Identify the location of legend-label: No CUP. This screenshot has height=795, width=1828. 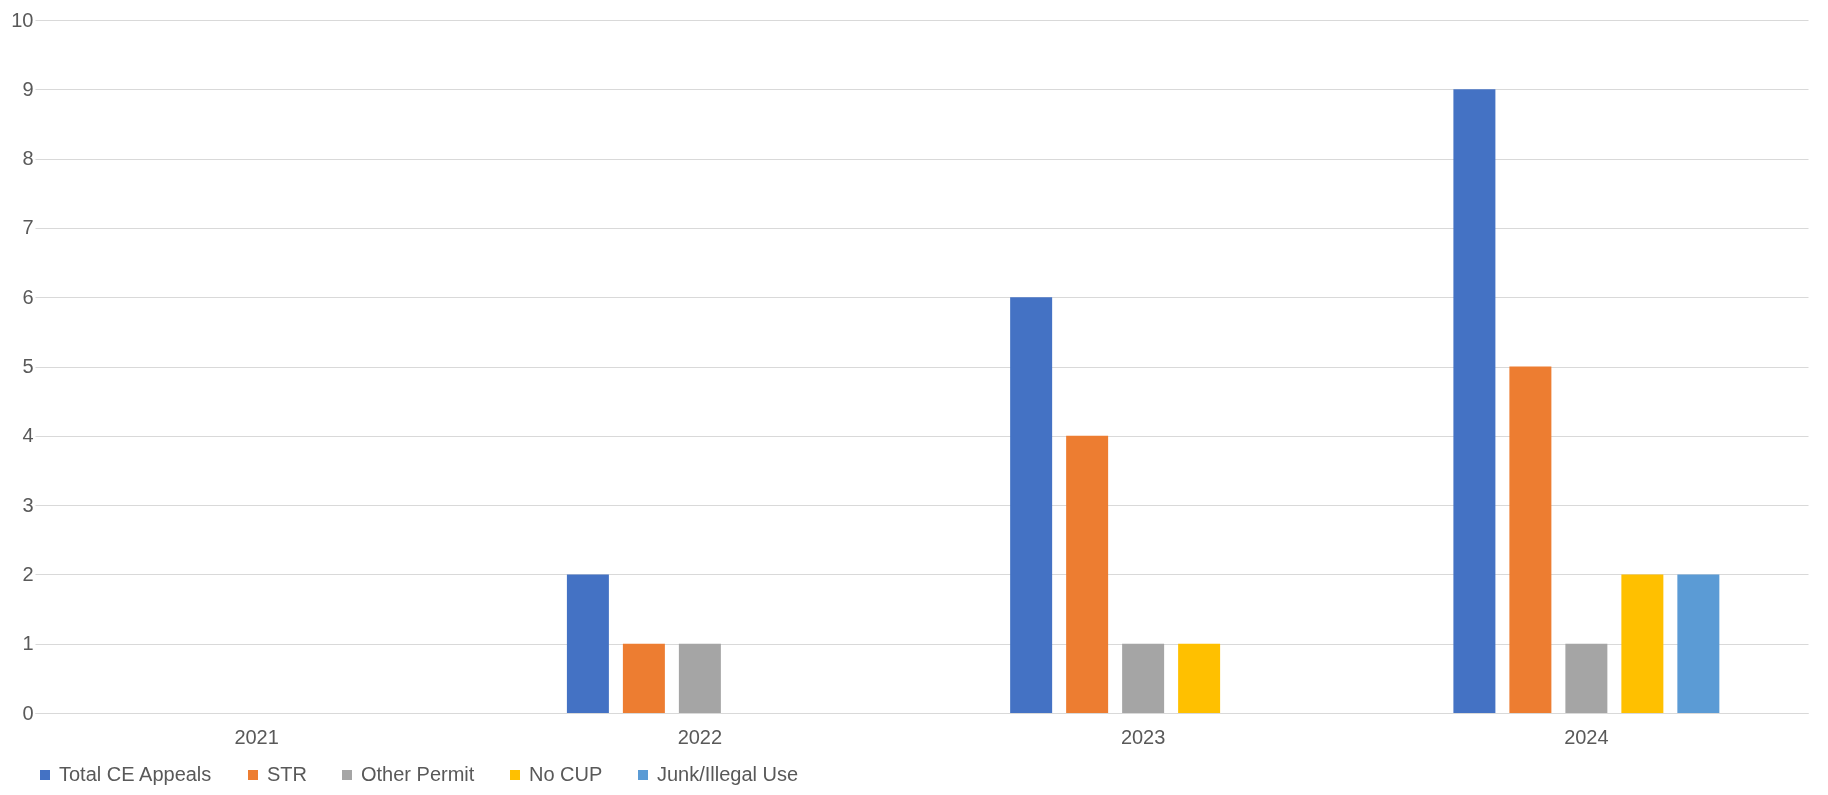
(566, 774).